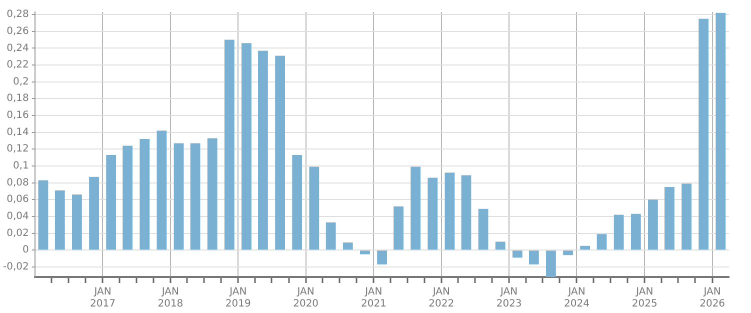 Image resolution: width=751 pixels, height=313 pixels. What do you see at coordinates (17, 31) in the screenshot?
I see `y-tick-label: 0,26` at bounding box center [17, 31].